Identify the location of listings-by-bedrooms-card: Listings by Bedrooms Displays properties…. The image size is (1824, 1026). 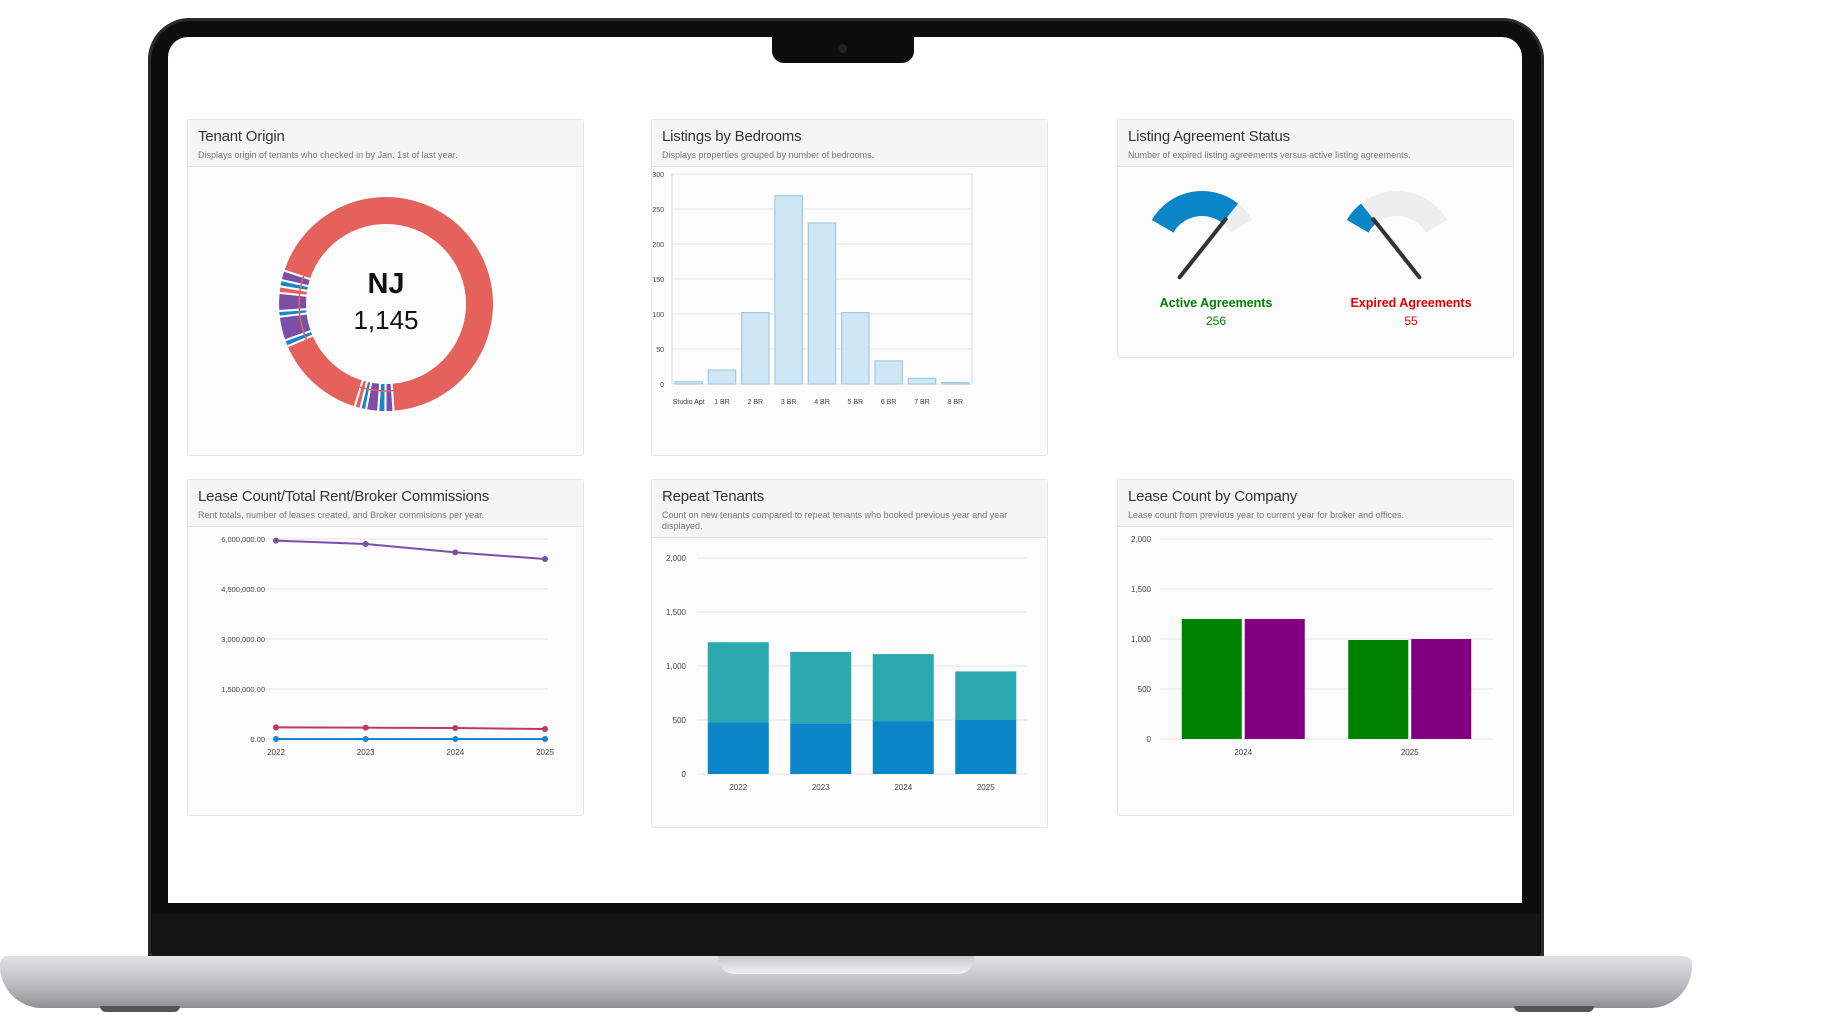
(849, 287).